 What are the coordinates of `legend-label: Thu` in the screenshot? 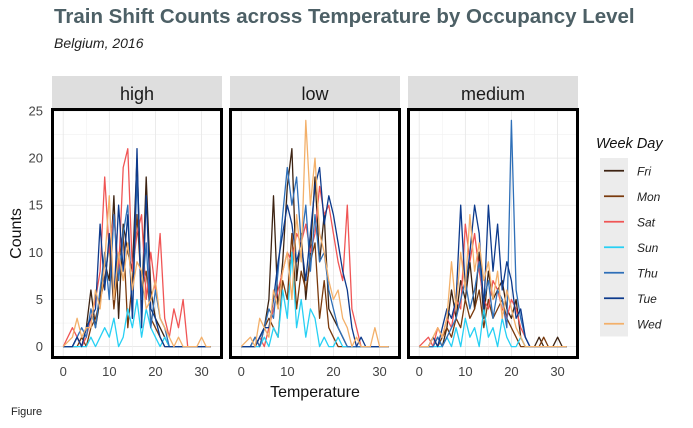 It's located at (647, 273).